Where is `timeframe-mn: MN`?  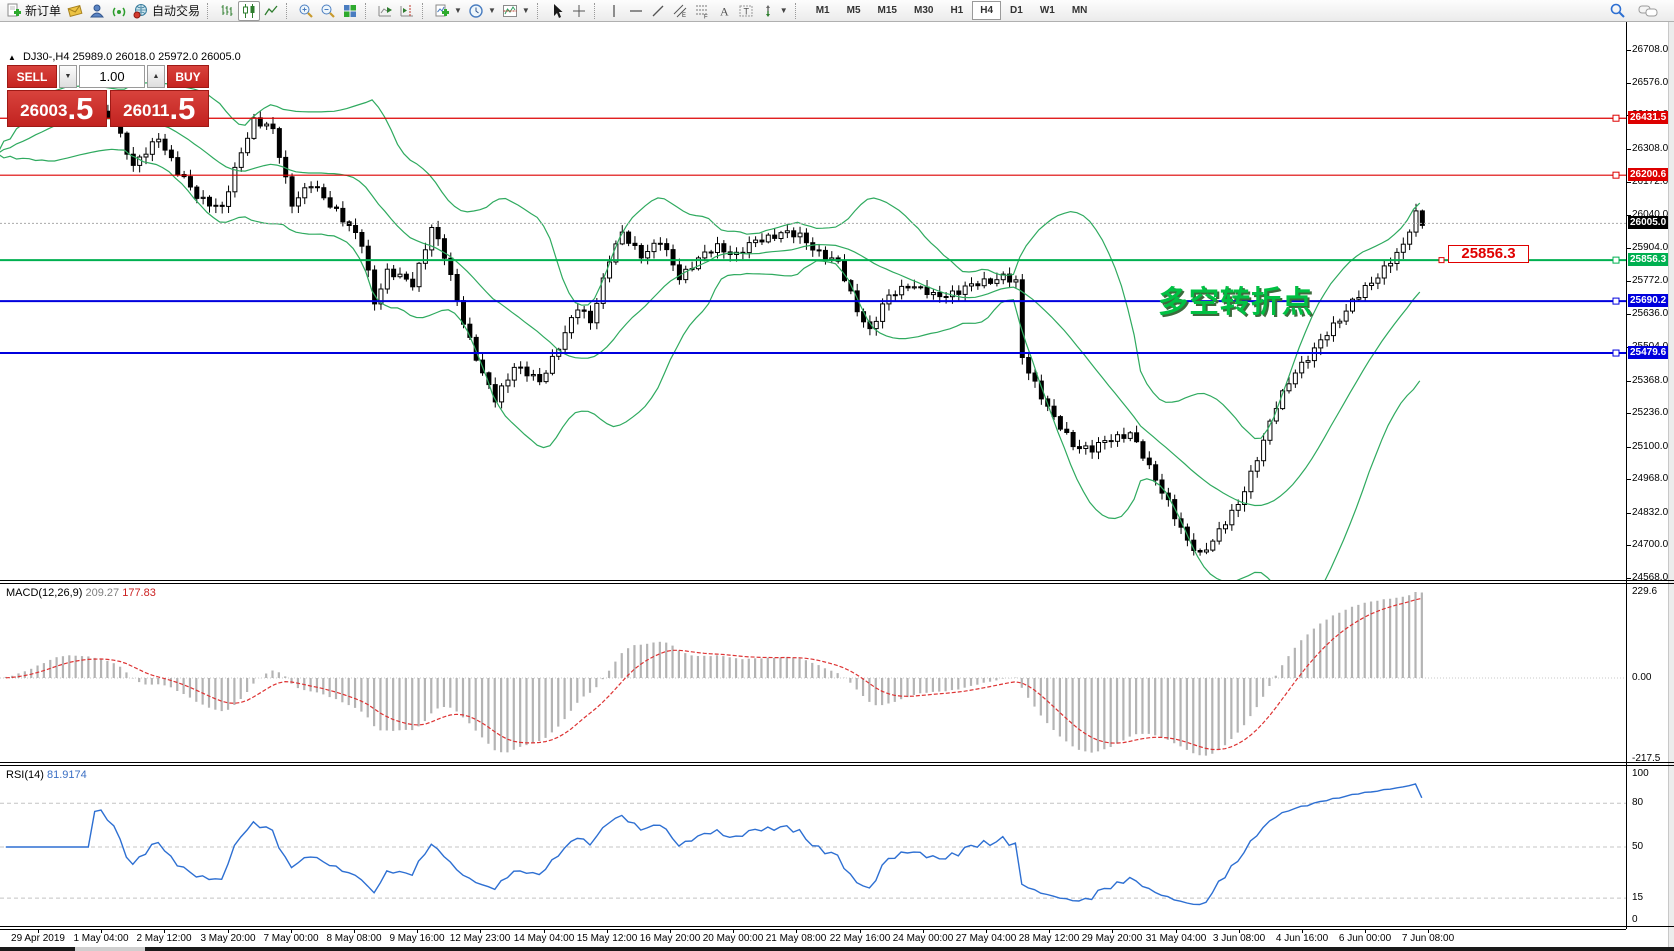
timeframe-mn: MN is located at coordinates (1079, 10).